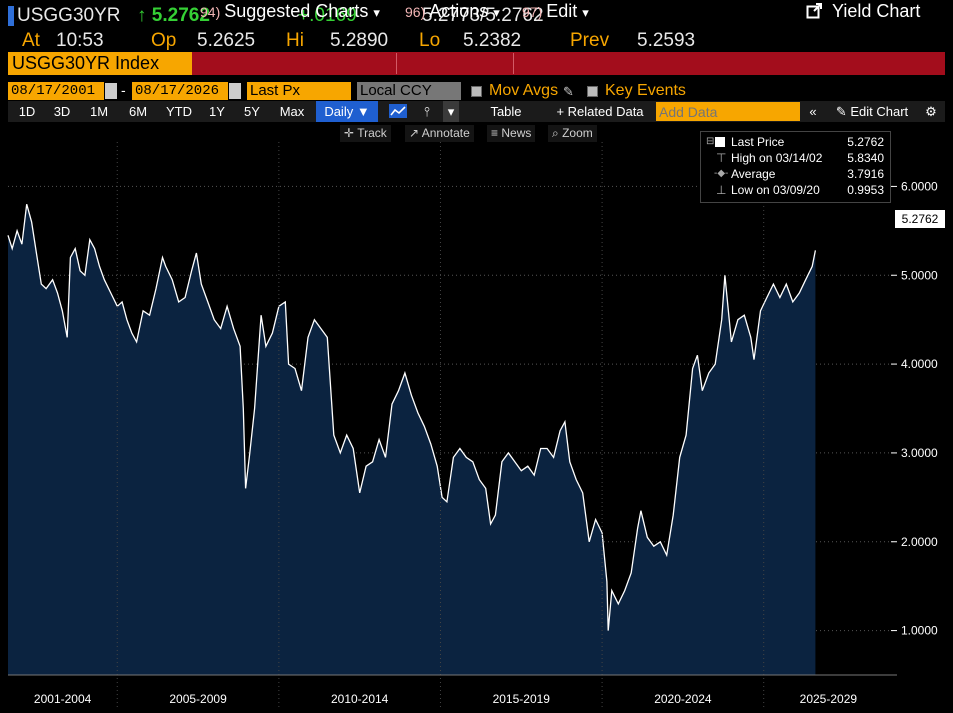  Describe the element at coordinates (728, 111) in the screenshot. I see `add-data-input` at that location.